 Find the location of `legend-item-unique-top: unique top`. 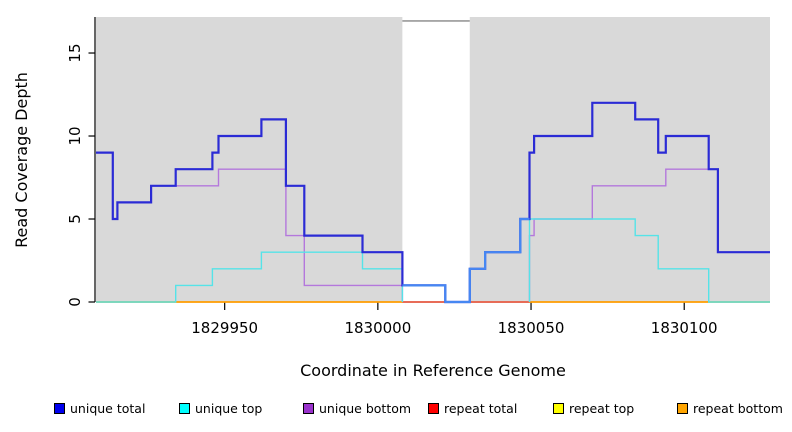

legend-item-unique-top: unique top is located at coordinates (220, 408).